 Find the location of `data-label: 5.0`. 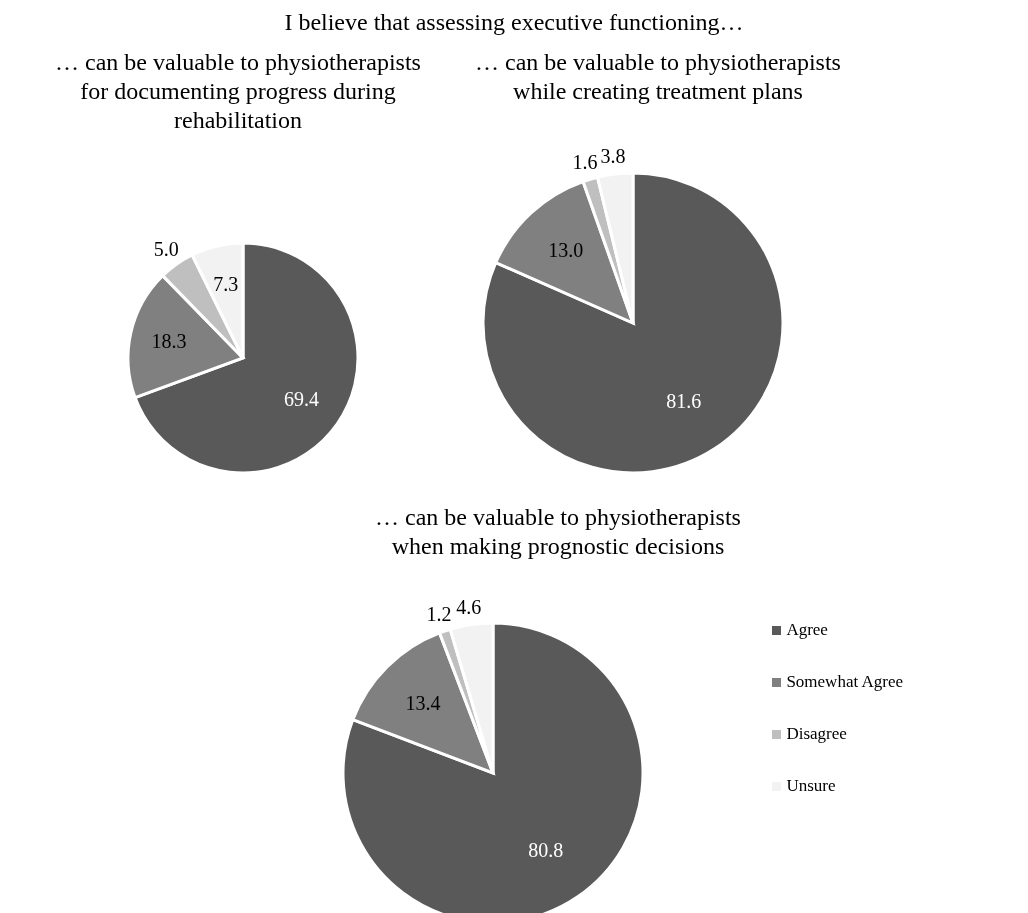

data-label: 5.0 is located at coordinates (166, 249).